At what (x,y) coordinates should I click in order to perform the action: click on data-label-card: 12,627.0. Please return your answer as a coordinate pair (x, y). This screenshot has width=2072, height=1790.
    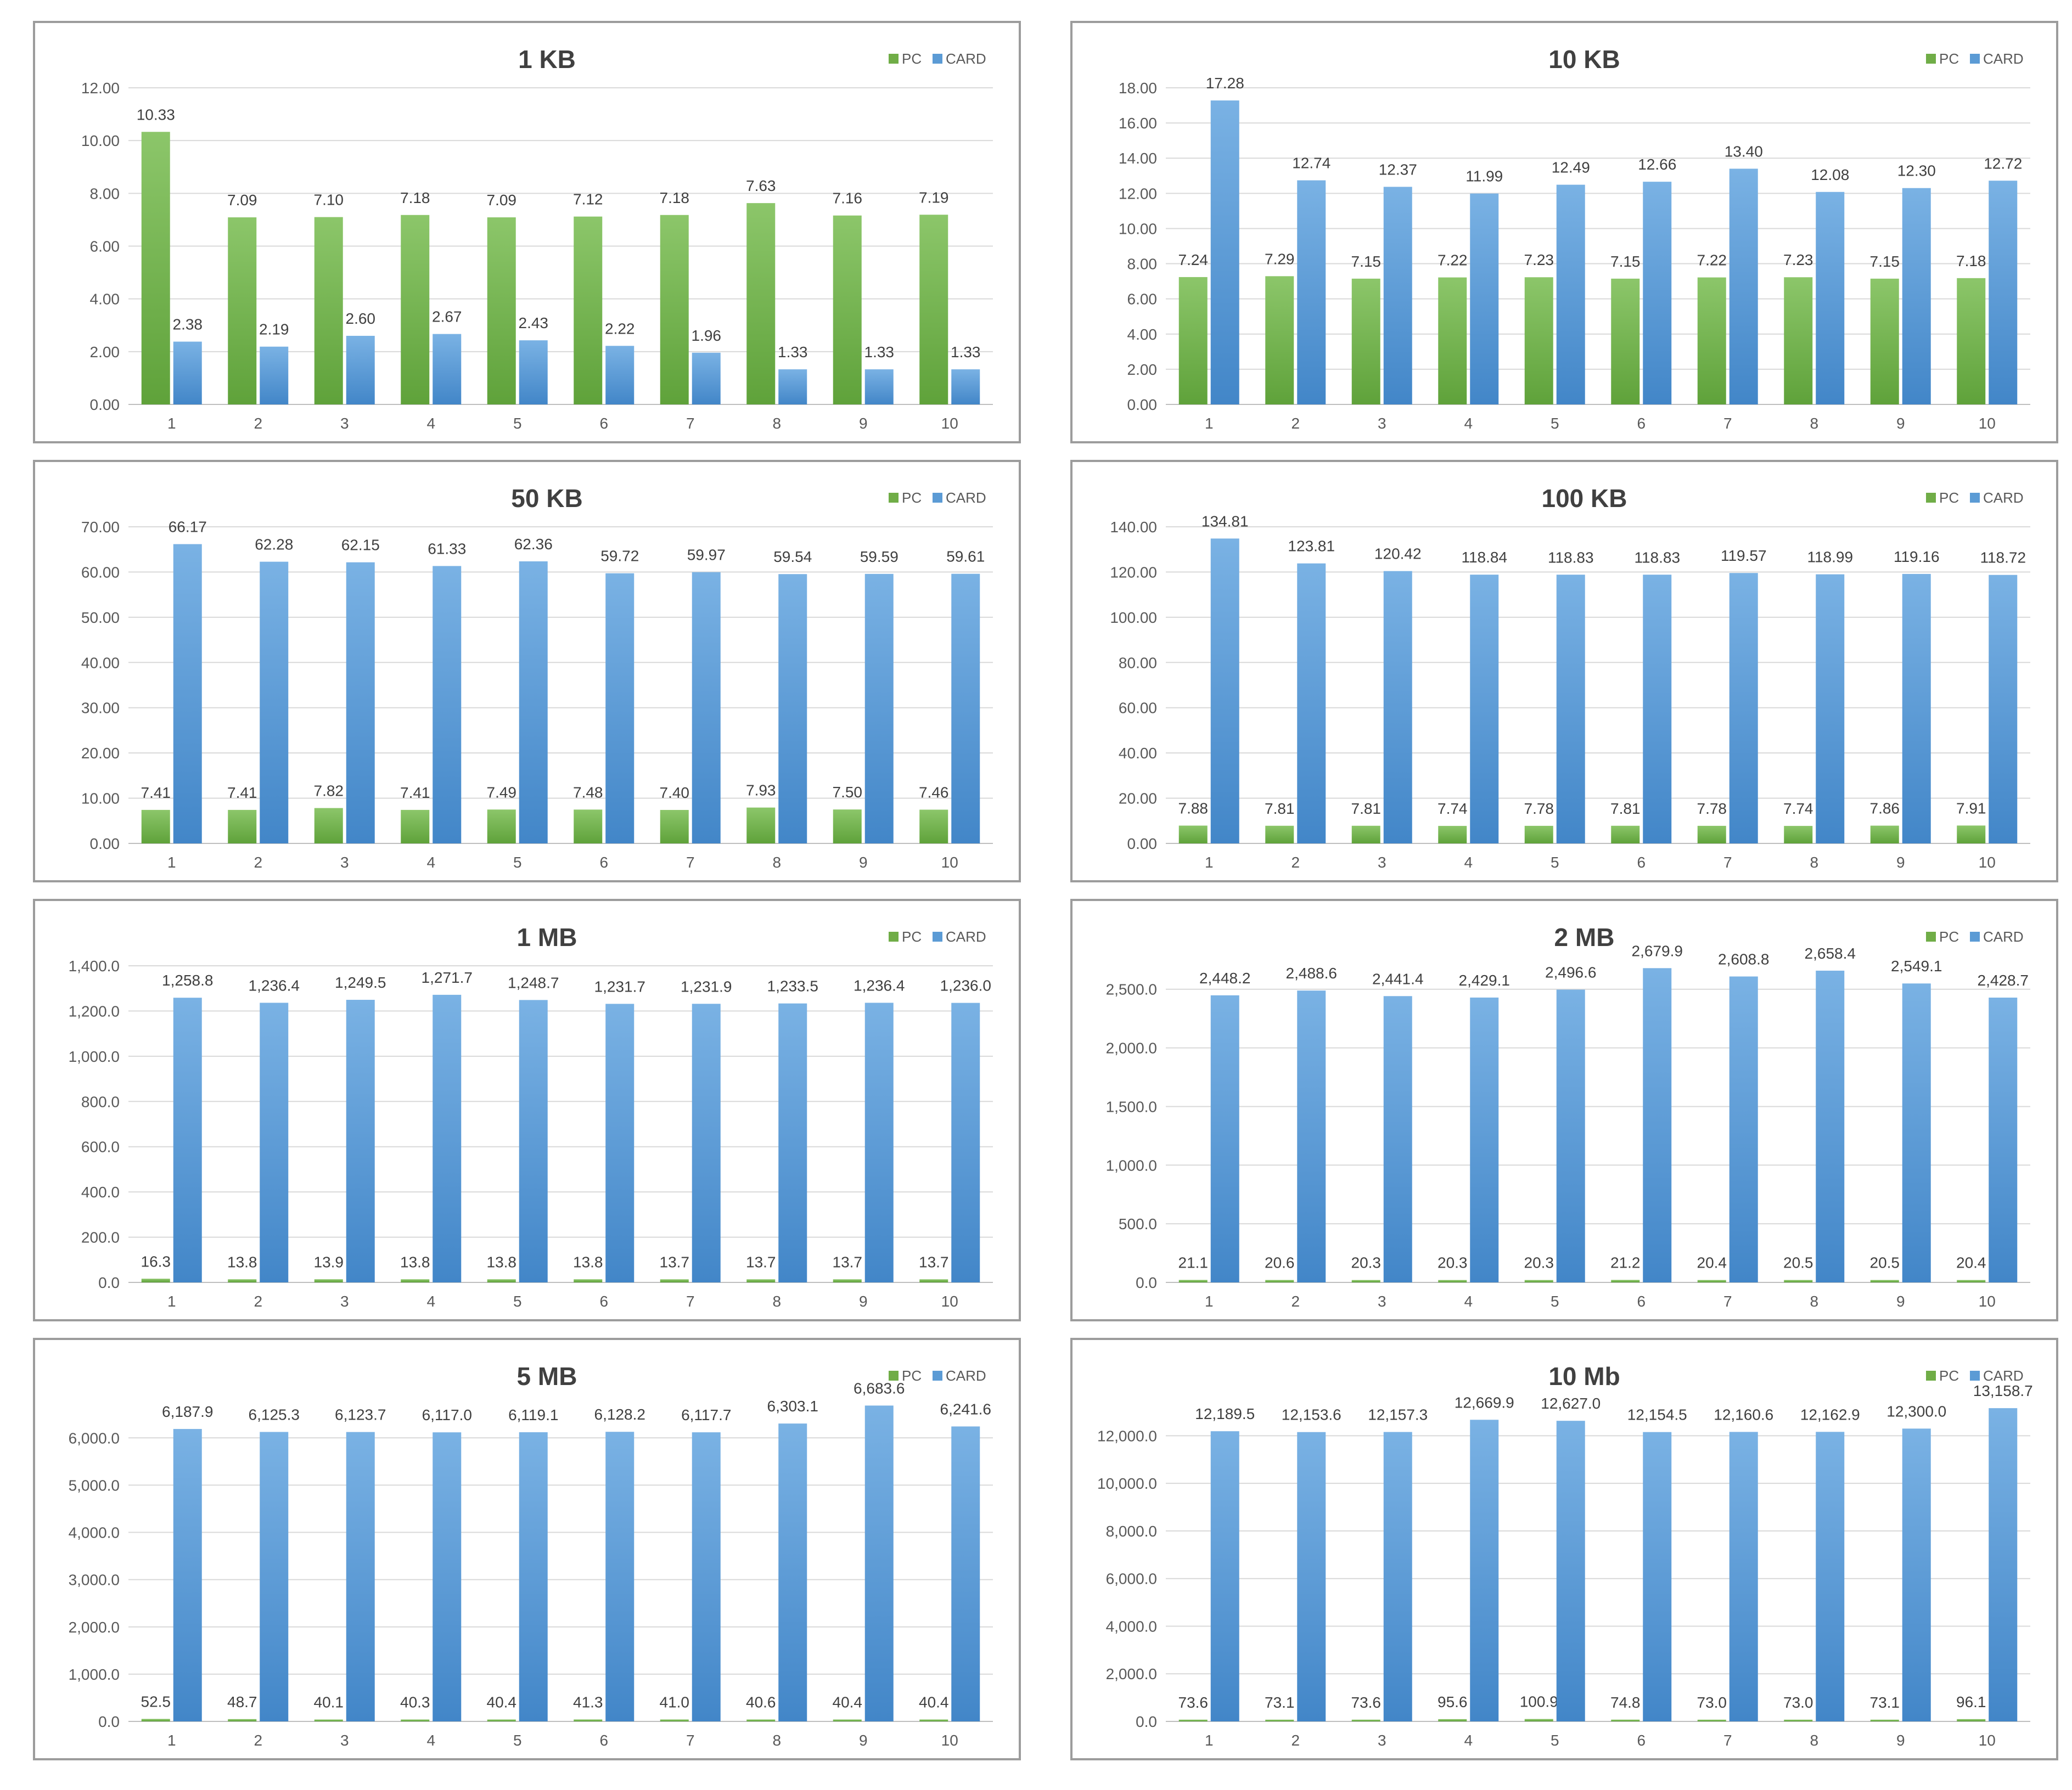
    Looking at the image, I should click on (1571, 1403).